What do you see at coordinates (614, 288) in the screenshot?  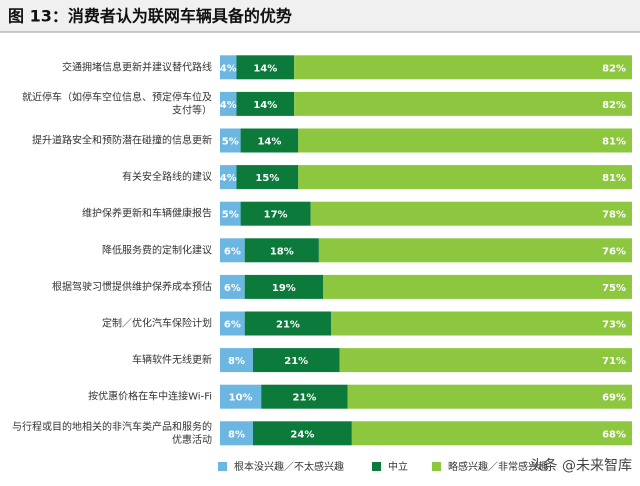 I see `value-label: 75%` at bounding box center [614, 288].